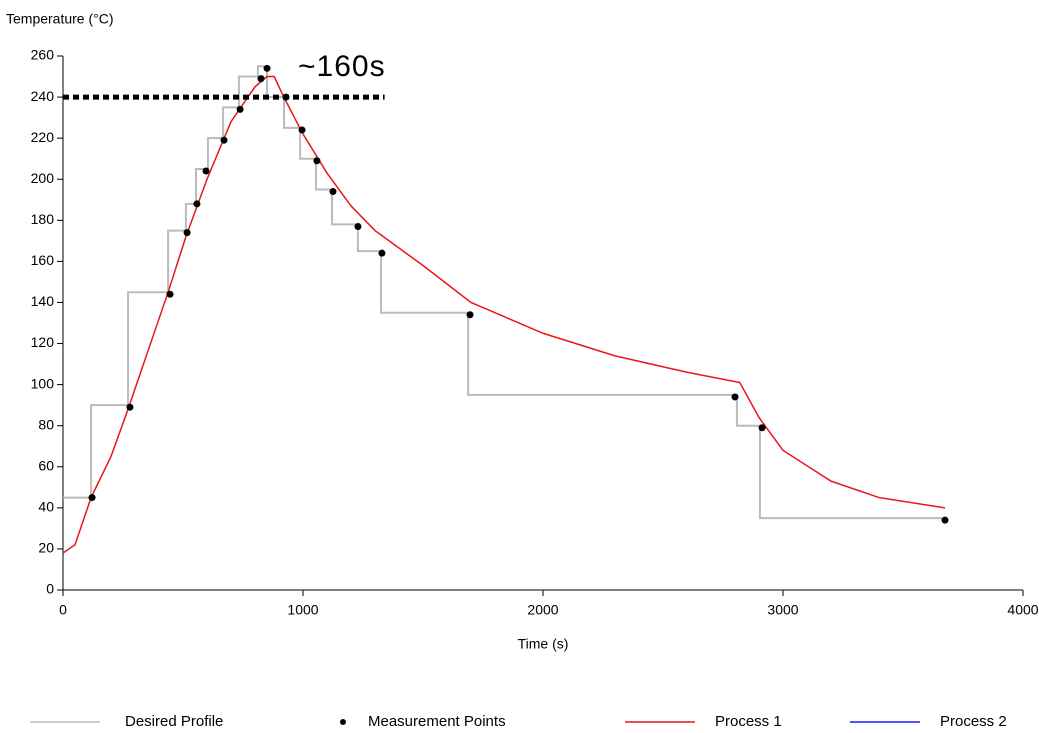  Describe the element at coordinates (542, 610) in the screenshot. I see `x-tick-label: 2000` at that location.